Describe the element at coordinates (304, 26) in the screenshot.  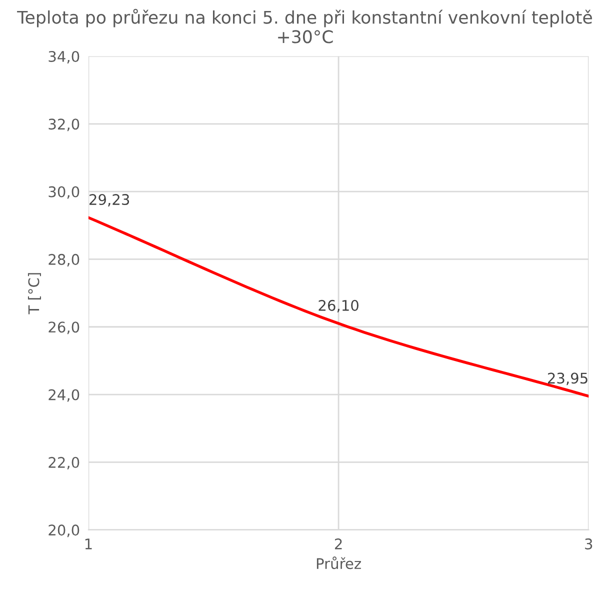
I see `chart-title: Teplota po průřezu na konci 5. dne při konstantní venkovní teplotě +30°C` at that location.